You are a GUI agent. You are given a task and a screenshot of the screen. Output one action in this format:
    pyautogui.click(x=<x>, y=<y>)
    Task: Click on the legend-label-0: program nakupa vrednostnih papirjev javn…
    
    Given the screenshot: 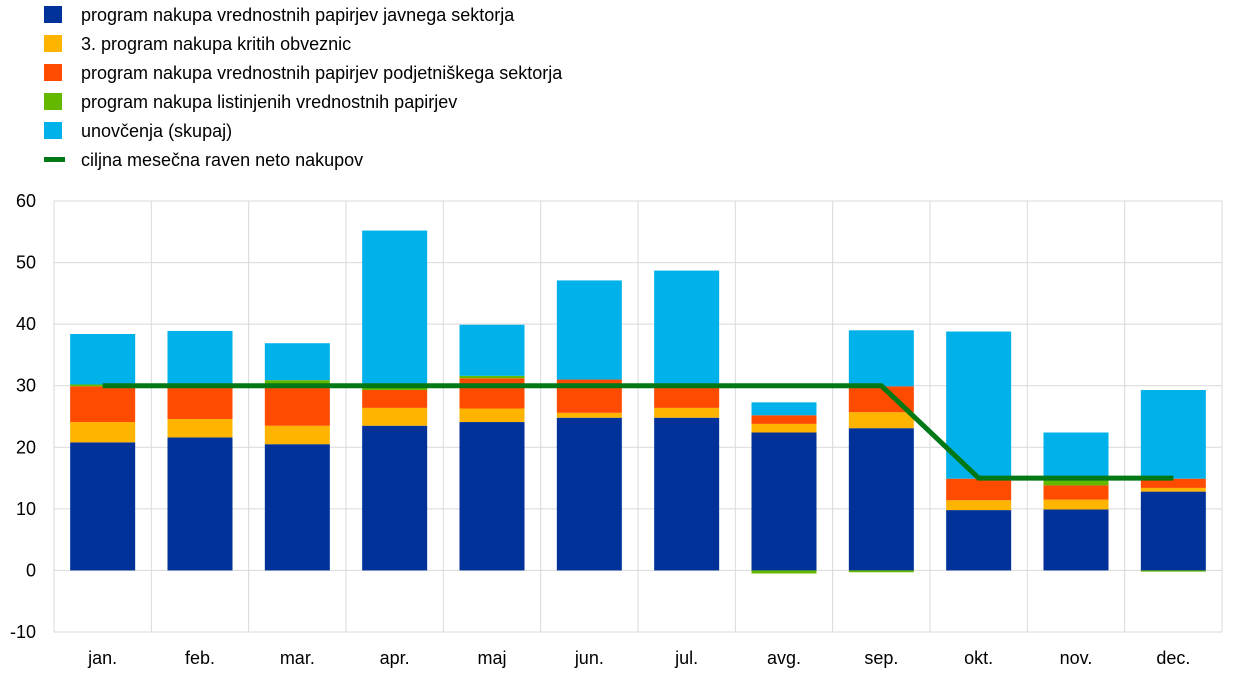 What is the action you would take?
    pyautogui.click(x=298, y=15)
    